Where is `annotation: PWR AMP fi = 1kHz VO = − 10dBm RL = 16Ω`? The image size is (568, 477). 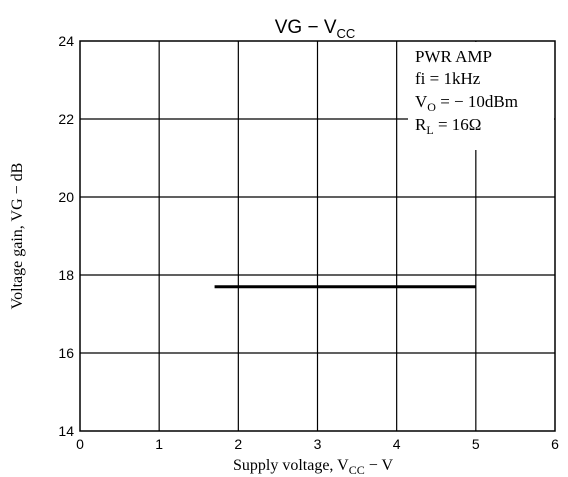 annotation: PWR AMP fi = 1kHz VO = − 10dBm RL = 16Ω is located at coordinates (466, 92).